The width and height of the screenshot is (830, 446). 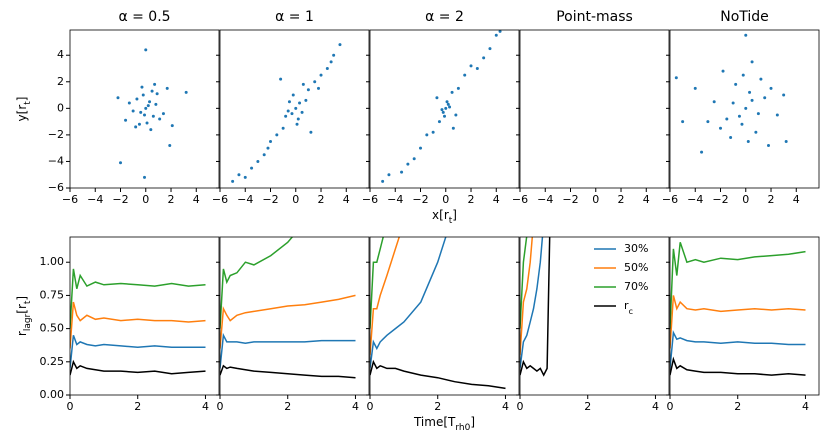 What do you see at coordinates (631, 311) in the screenshot?
I see `legend-label-part: c` at bounding box center [631, 311].